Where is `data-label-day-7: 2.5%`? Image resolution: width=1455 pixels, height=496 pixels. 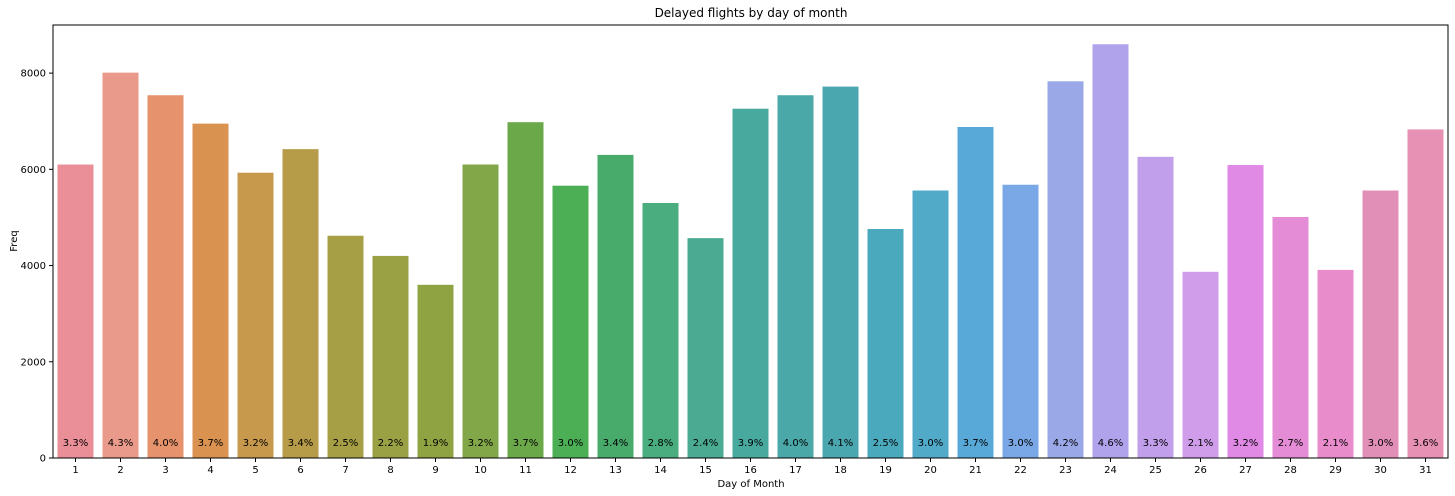 data-label-day-7: 2.5% is located at coordinates (345, 443).